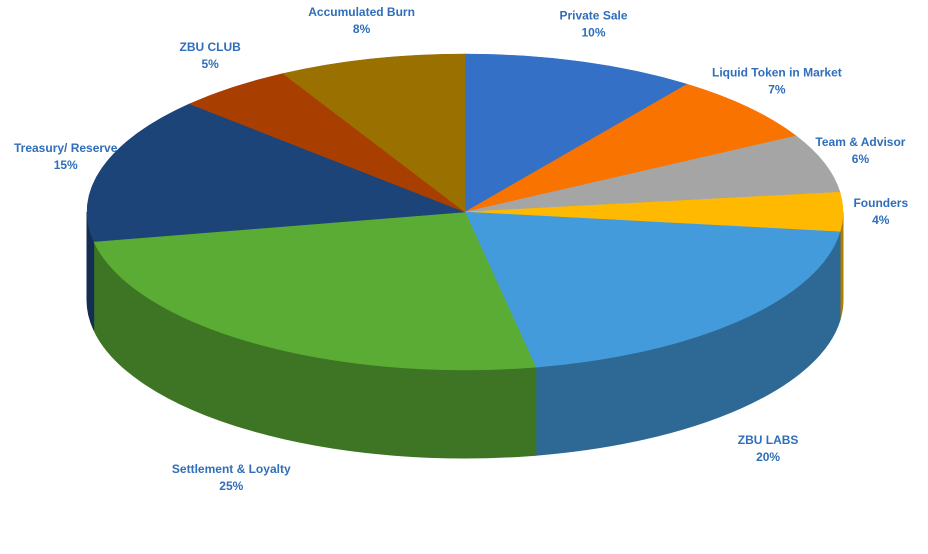 The image size is (928, 554). Describe the element at coordinates (861, 159) in the screenshot. I see `slice-value-label: 6%` at that location.